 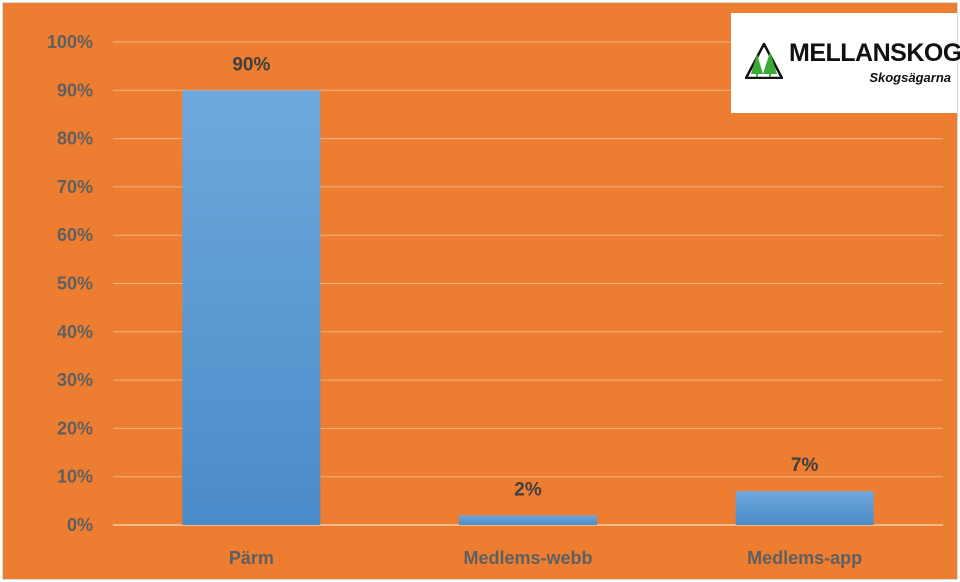 What do you see at coordinates (80, 525) in the screenshot?
I see `y-tick-label: 0%` at bounding box center [80, 525].